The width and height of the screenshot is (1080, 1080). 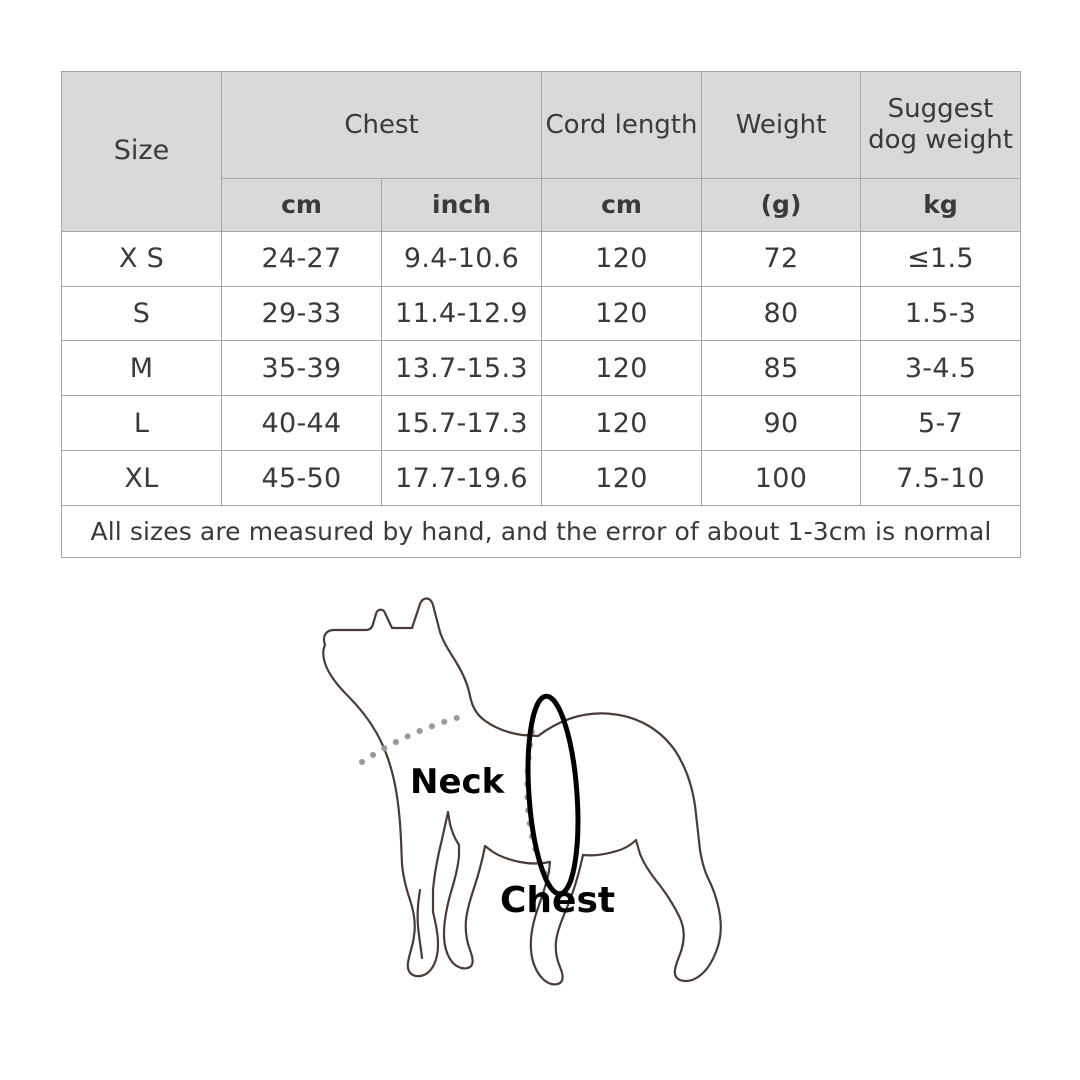 What do you see at coordinates (940, 313) in the screenshot?
I see `cell-dog-kg: 1.5-3` at bounding box center [940, 313].